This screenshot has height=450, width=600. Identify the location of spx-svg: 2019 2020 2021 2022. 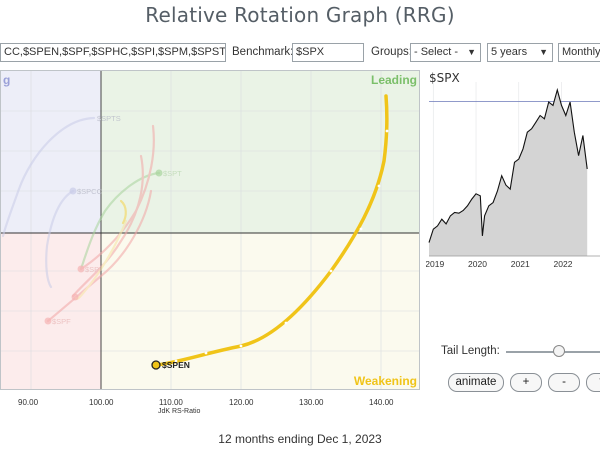
(513, 175).